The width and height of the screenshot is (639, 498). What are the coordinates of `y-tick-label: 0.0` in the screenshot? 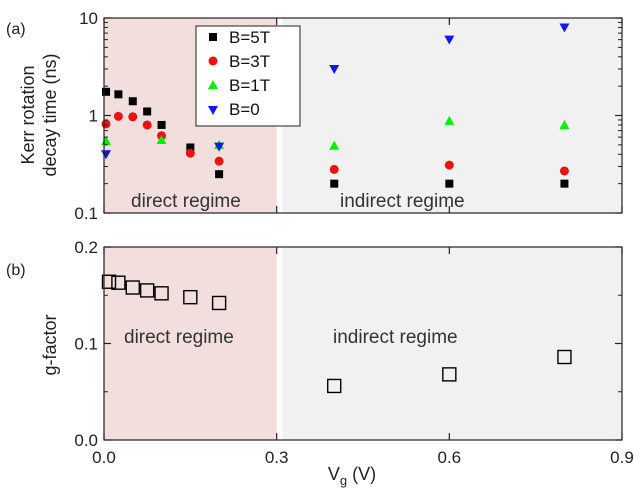 It's located at (86, 440).